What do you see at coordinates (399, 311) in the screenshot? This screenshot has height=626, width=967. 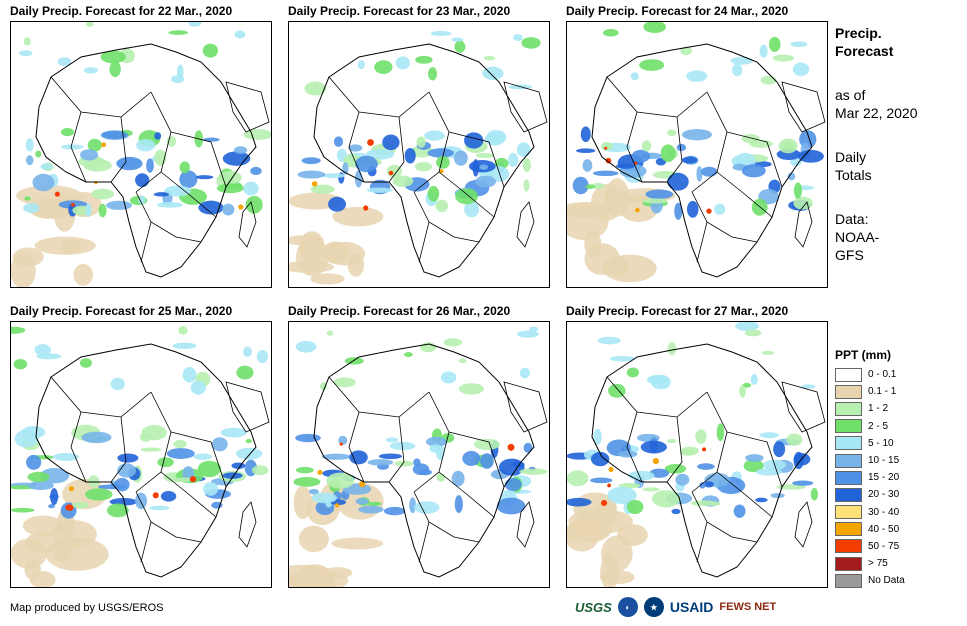 I see `panel-title: Daily Precip. Forecast for 26 Mar., 2020` at bounding box center [399, 311].